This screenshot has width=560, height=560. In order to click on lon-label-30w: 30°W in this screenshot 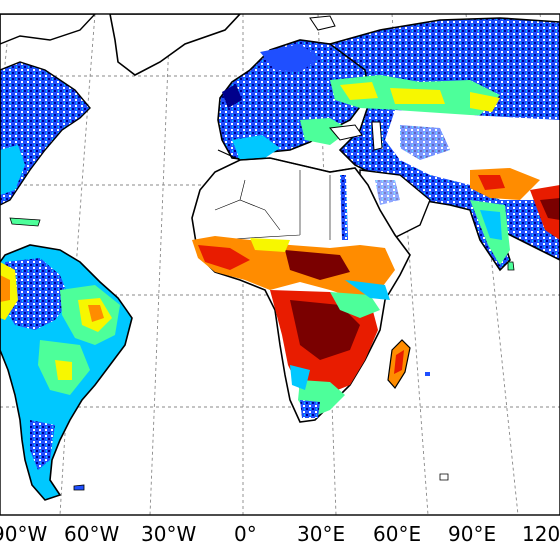, I will do `click(168, 534)`.